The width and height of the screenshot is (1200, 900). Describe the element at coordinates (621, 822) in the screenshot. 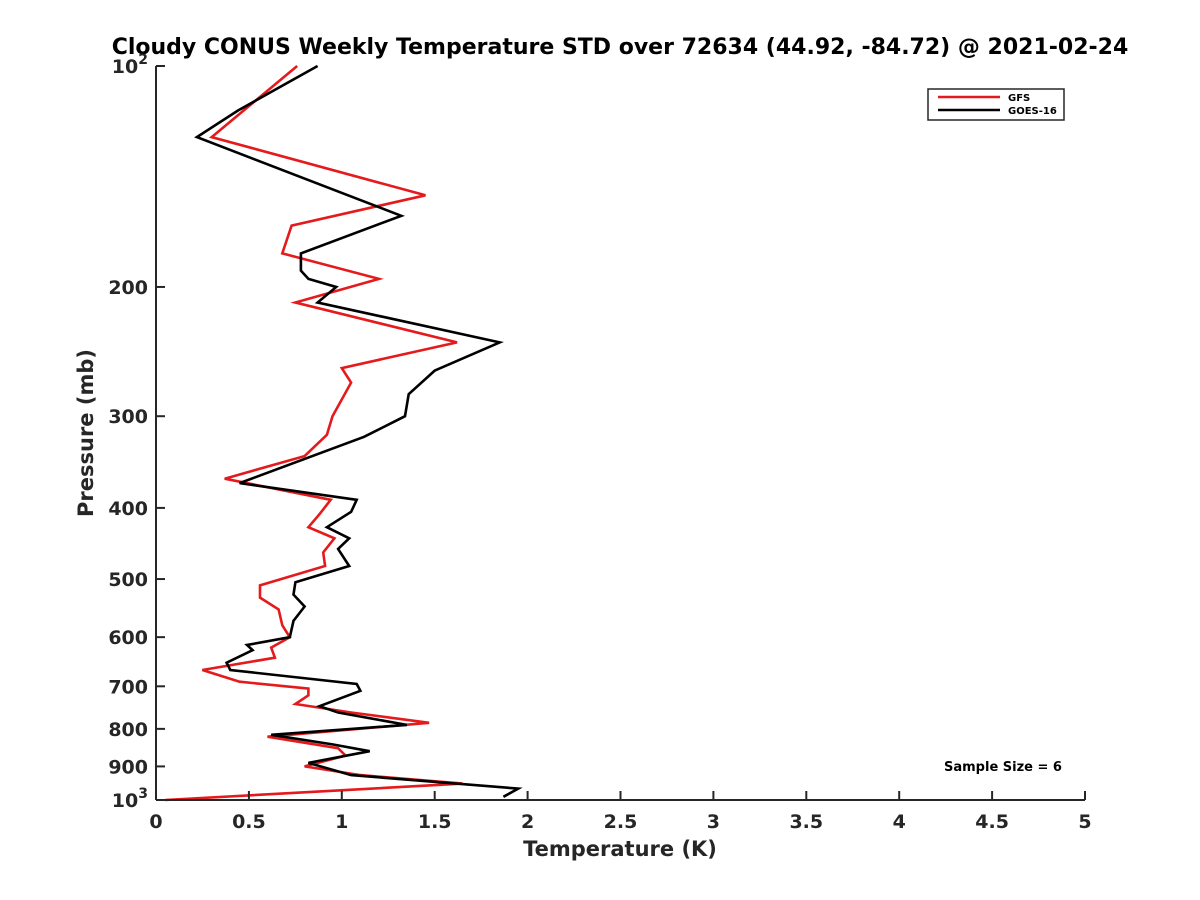

I see `x-tick-label: 2.5` at that location.